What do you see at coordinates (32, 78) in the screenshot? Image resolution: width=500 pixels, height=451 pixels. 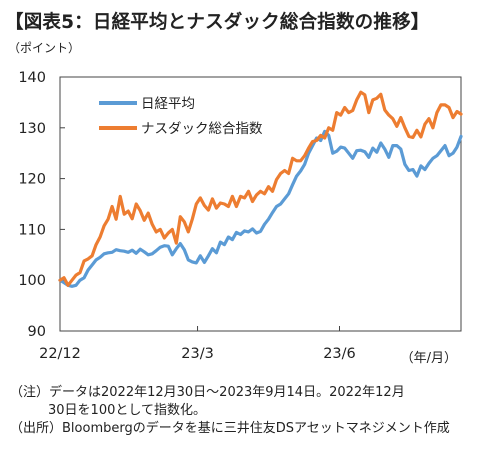 I see `y-tick-label: 140` at bounding box center [32, 78].